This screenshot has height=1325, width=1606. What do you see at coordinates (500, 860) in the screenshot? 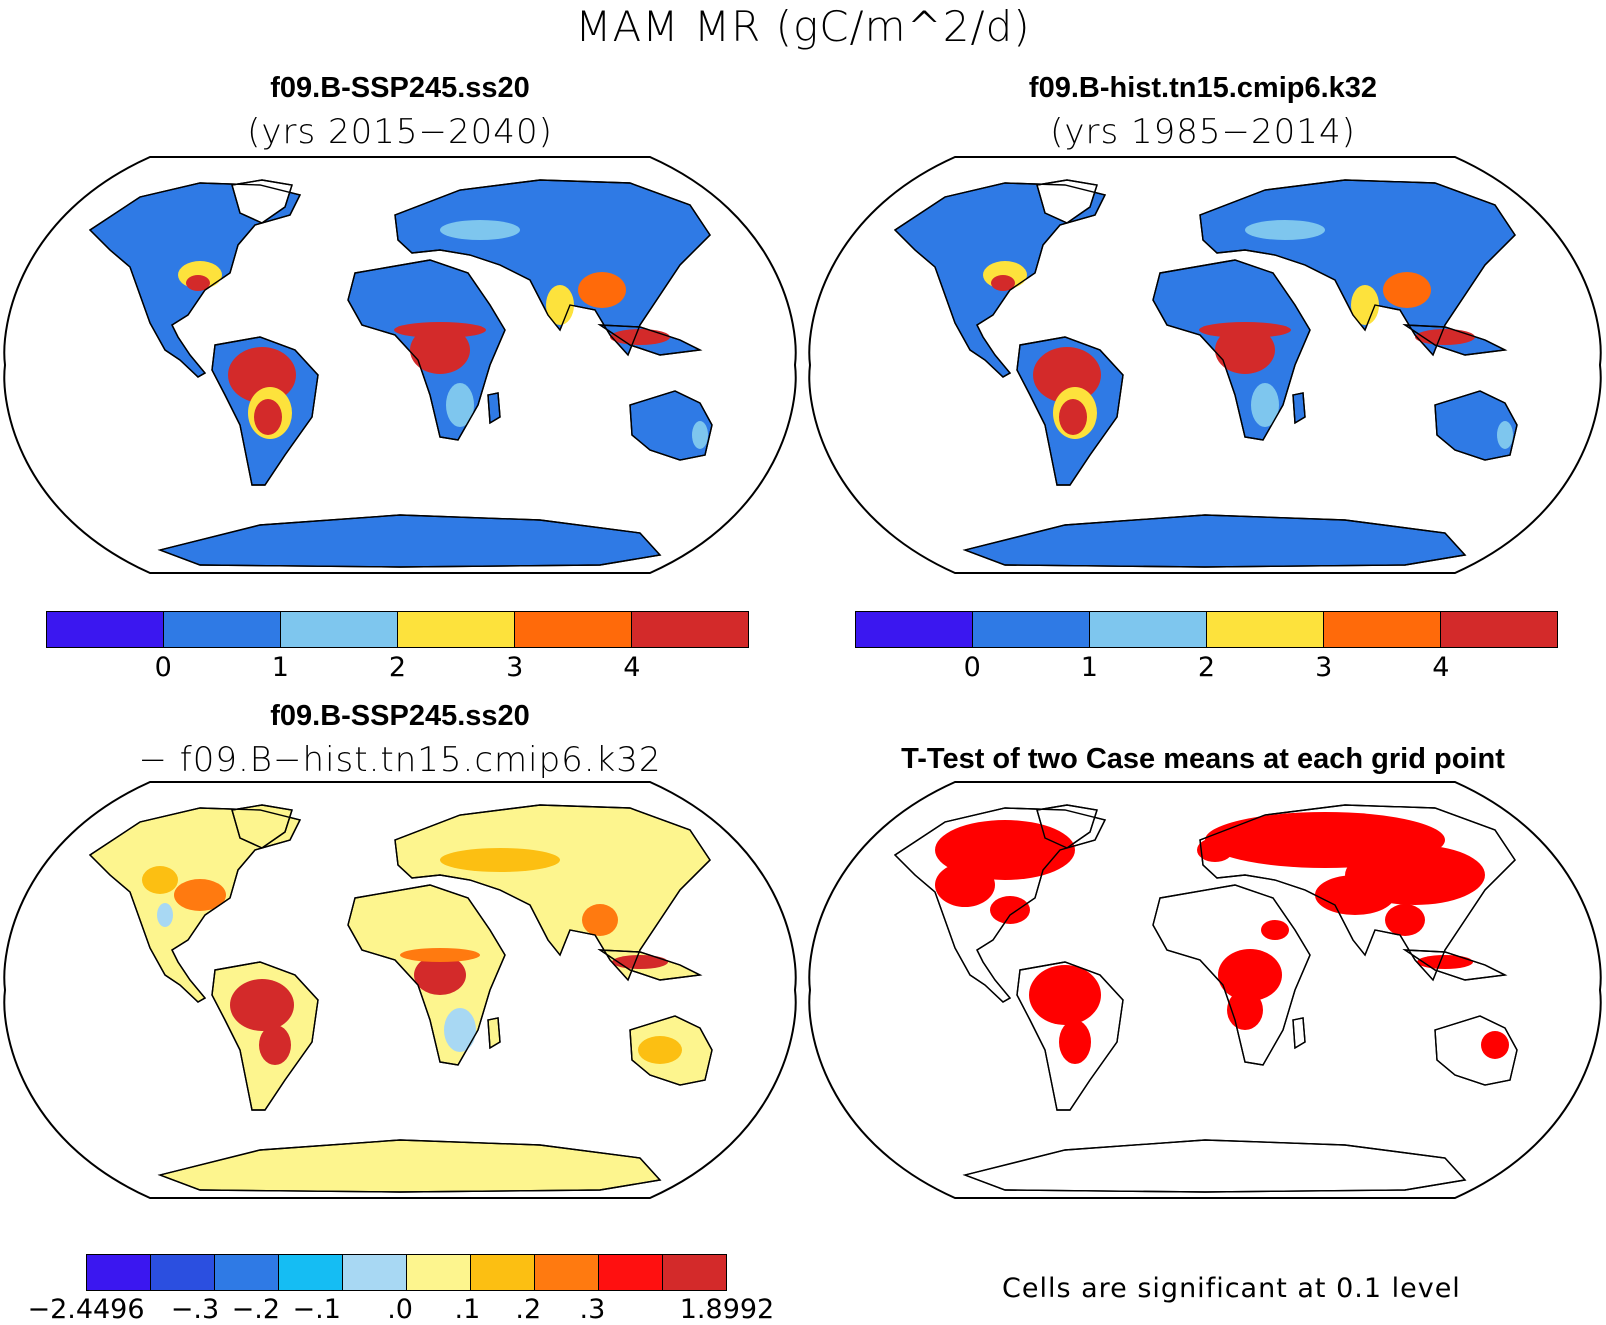
I see `eurasia-mid-band` at bounding box center [500, 860].